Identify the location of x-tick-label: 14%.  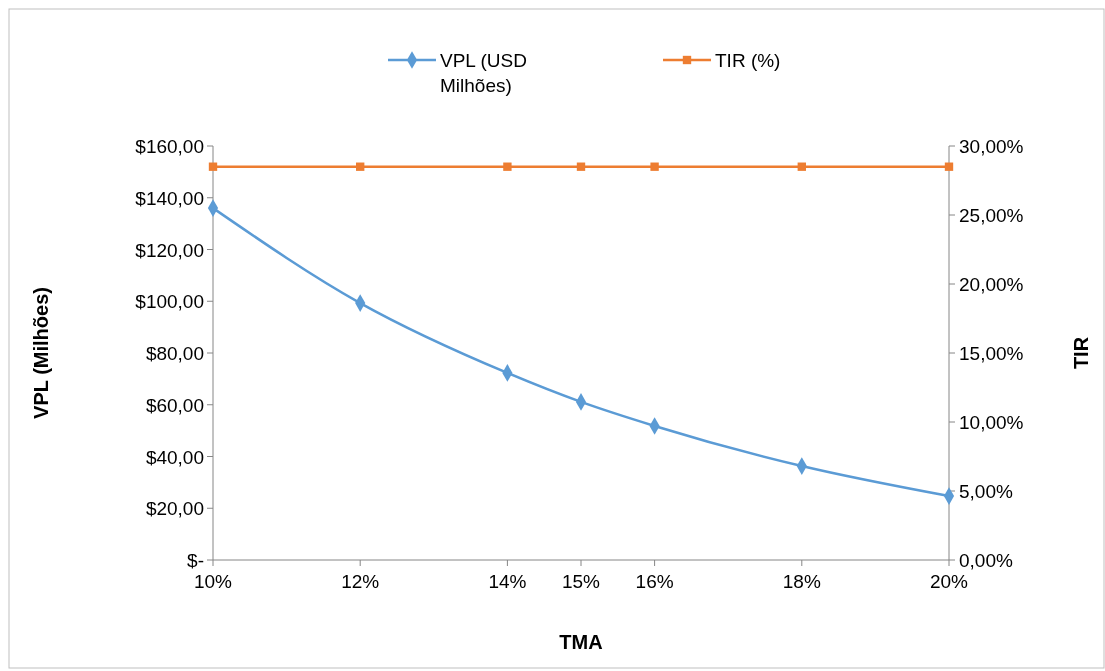
(507, 581).